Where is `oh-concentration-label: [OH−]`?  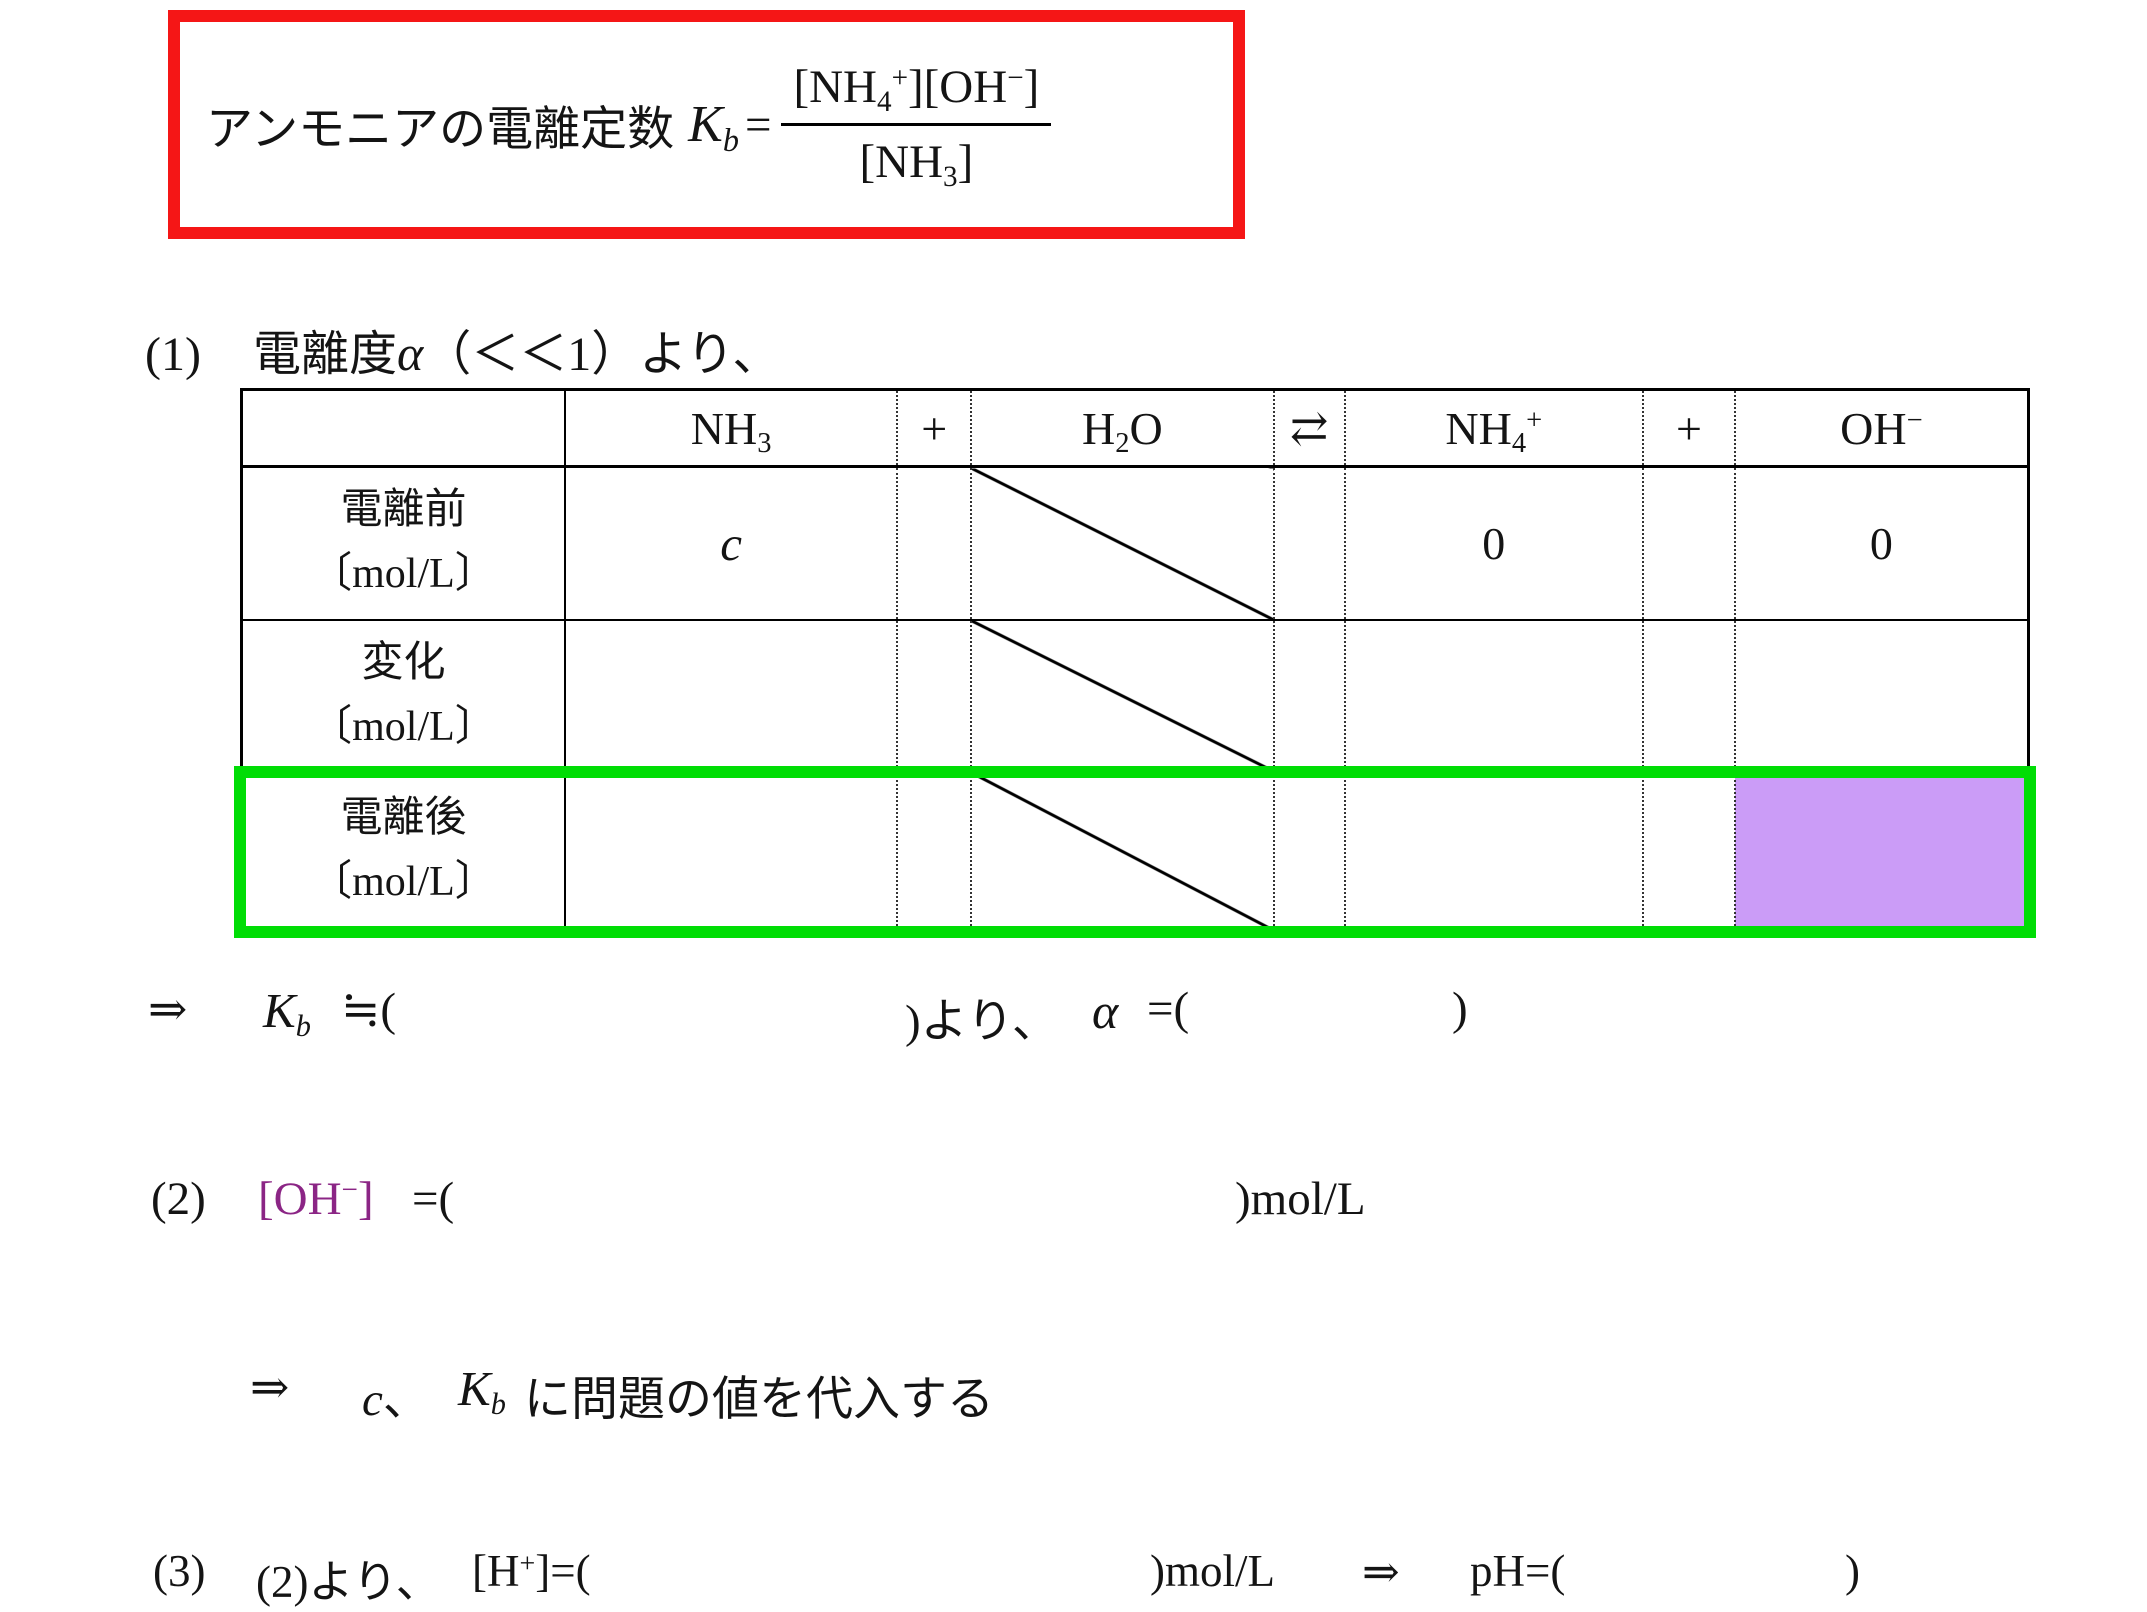 oh-concentration-label: [OH−] is located at coordinates (316, 1199).